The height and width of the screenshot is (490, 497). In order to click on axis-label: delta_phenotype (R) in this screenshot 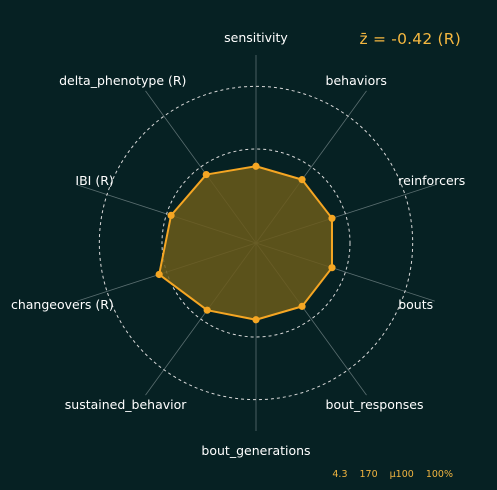, I will do `click(122, 80)`.